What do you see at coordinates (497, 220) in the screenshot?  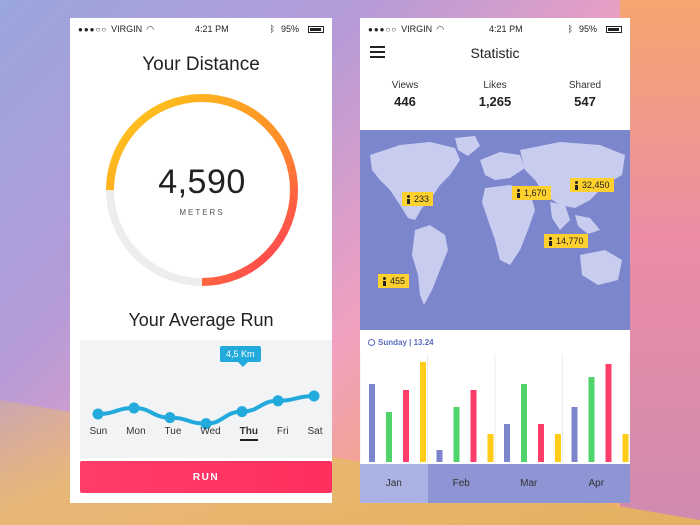 I see `world-map-shapes` at bounding box center [497, 220].